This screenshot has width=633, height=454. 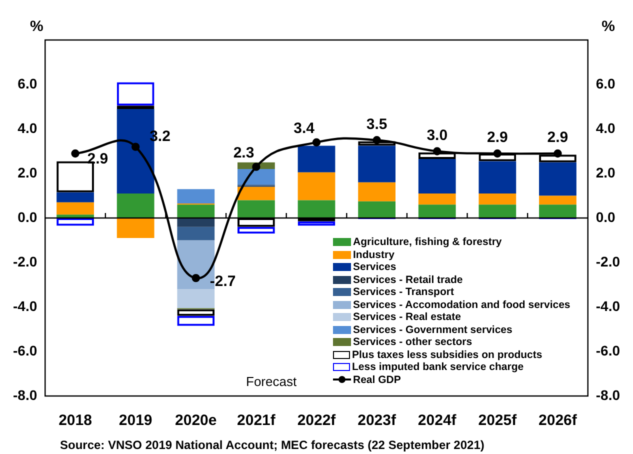 What do you see at coordinates (608, 261) in the screenshot?
I see `y2-tick-label: -2.0` at bounding box center [608, 261].